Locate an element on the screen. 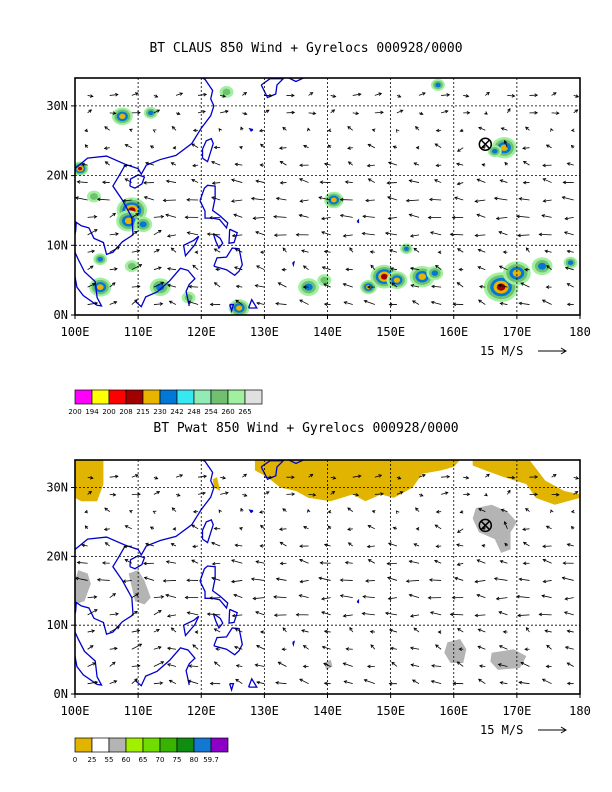 The image size is (612, 792). legend-label: 80 is located at coordinates (194, 760).